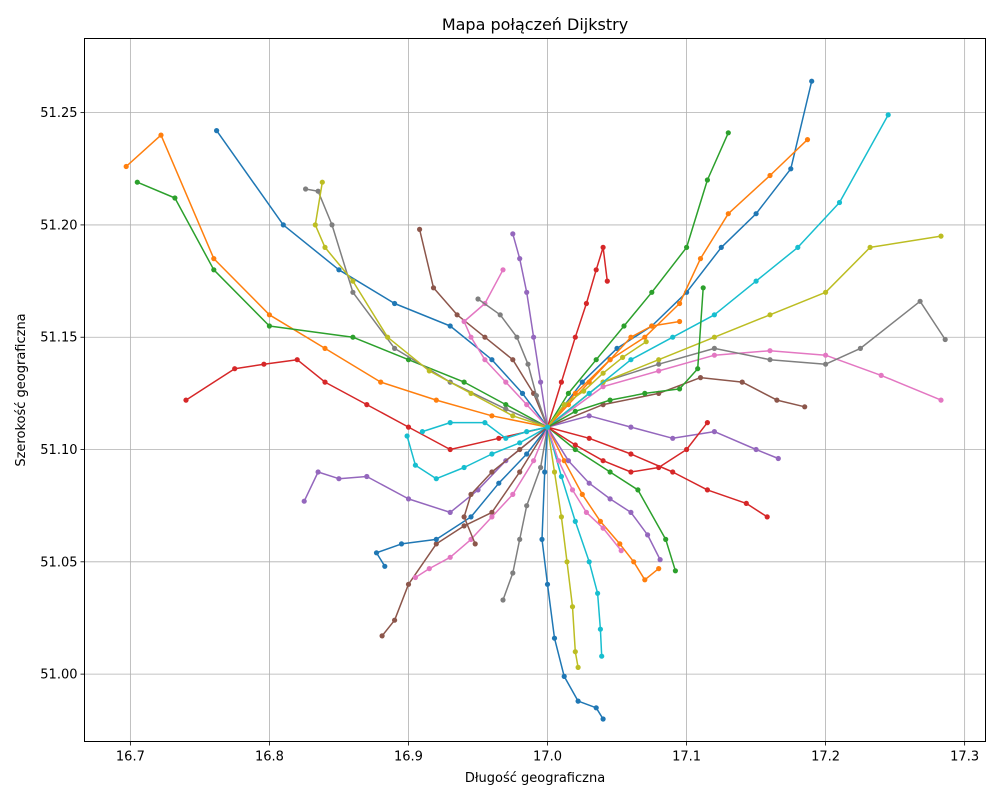 This screenshot has height=800, width=1000. I want to click on y-axis-label: Szerokość geograficzna, so click(21, 389).